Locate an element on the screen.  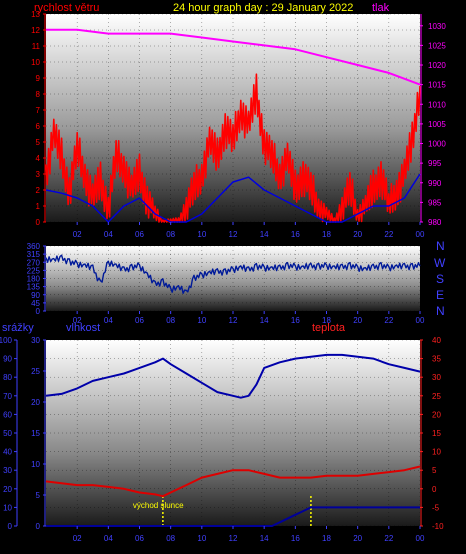
y-tick-label: 40 is located at coordinates (436, 340).